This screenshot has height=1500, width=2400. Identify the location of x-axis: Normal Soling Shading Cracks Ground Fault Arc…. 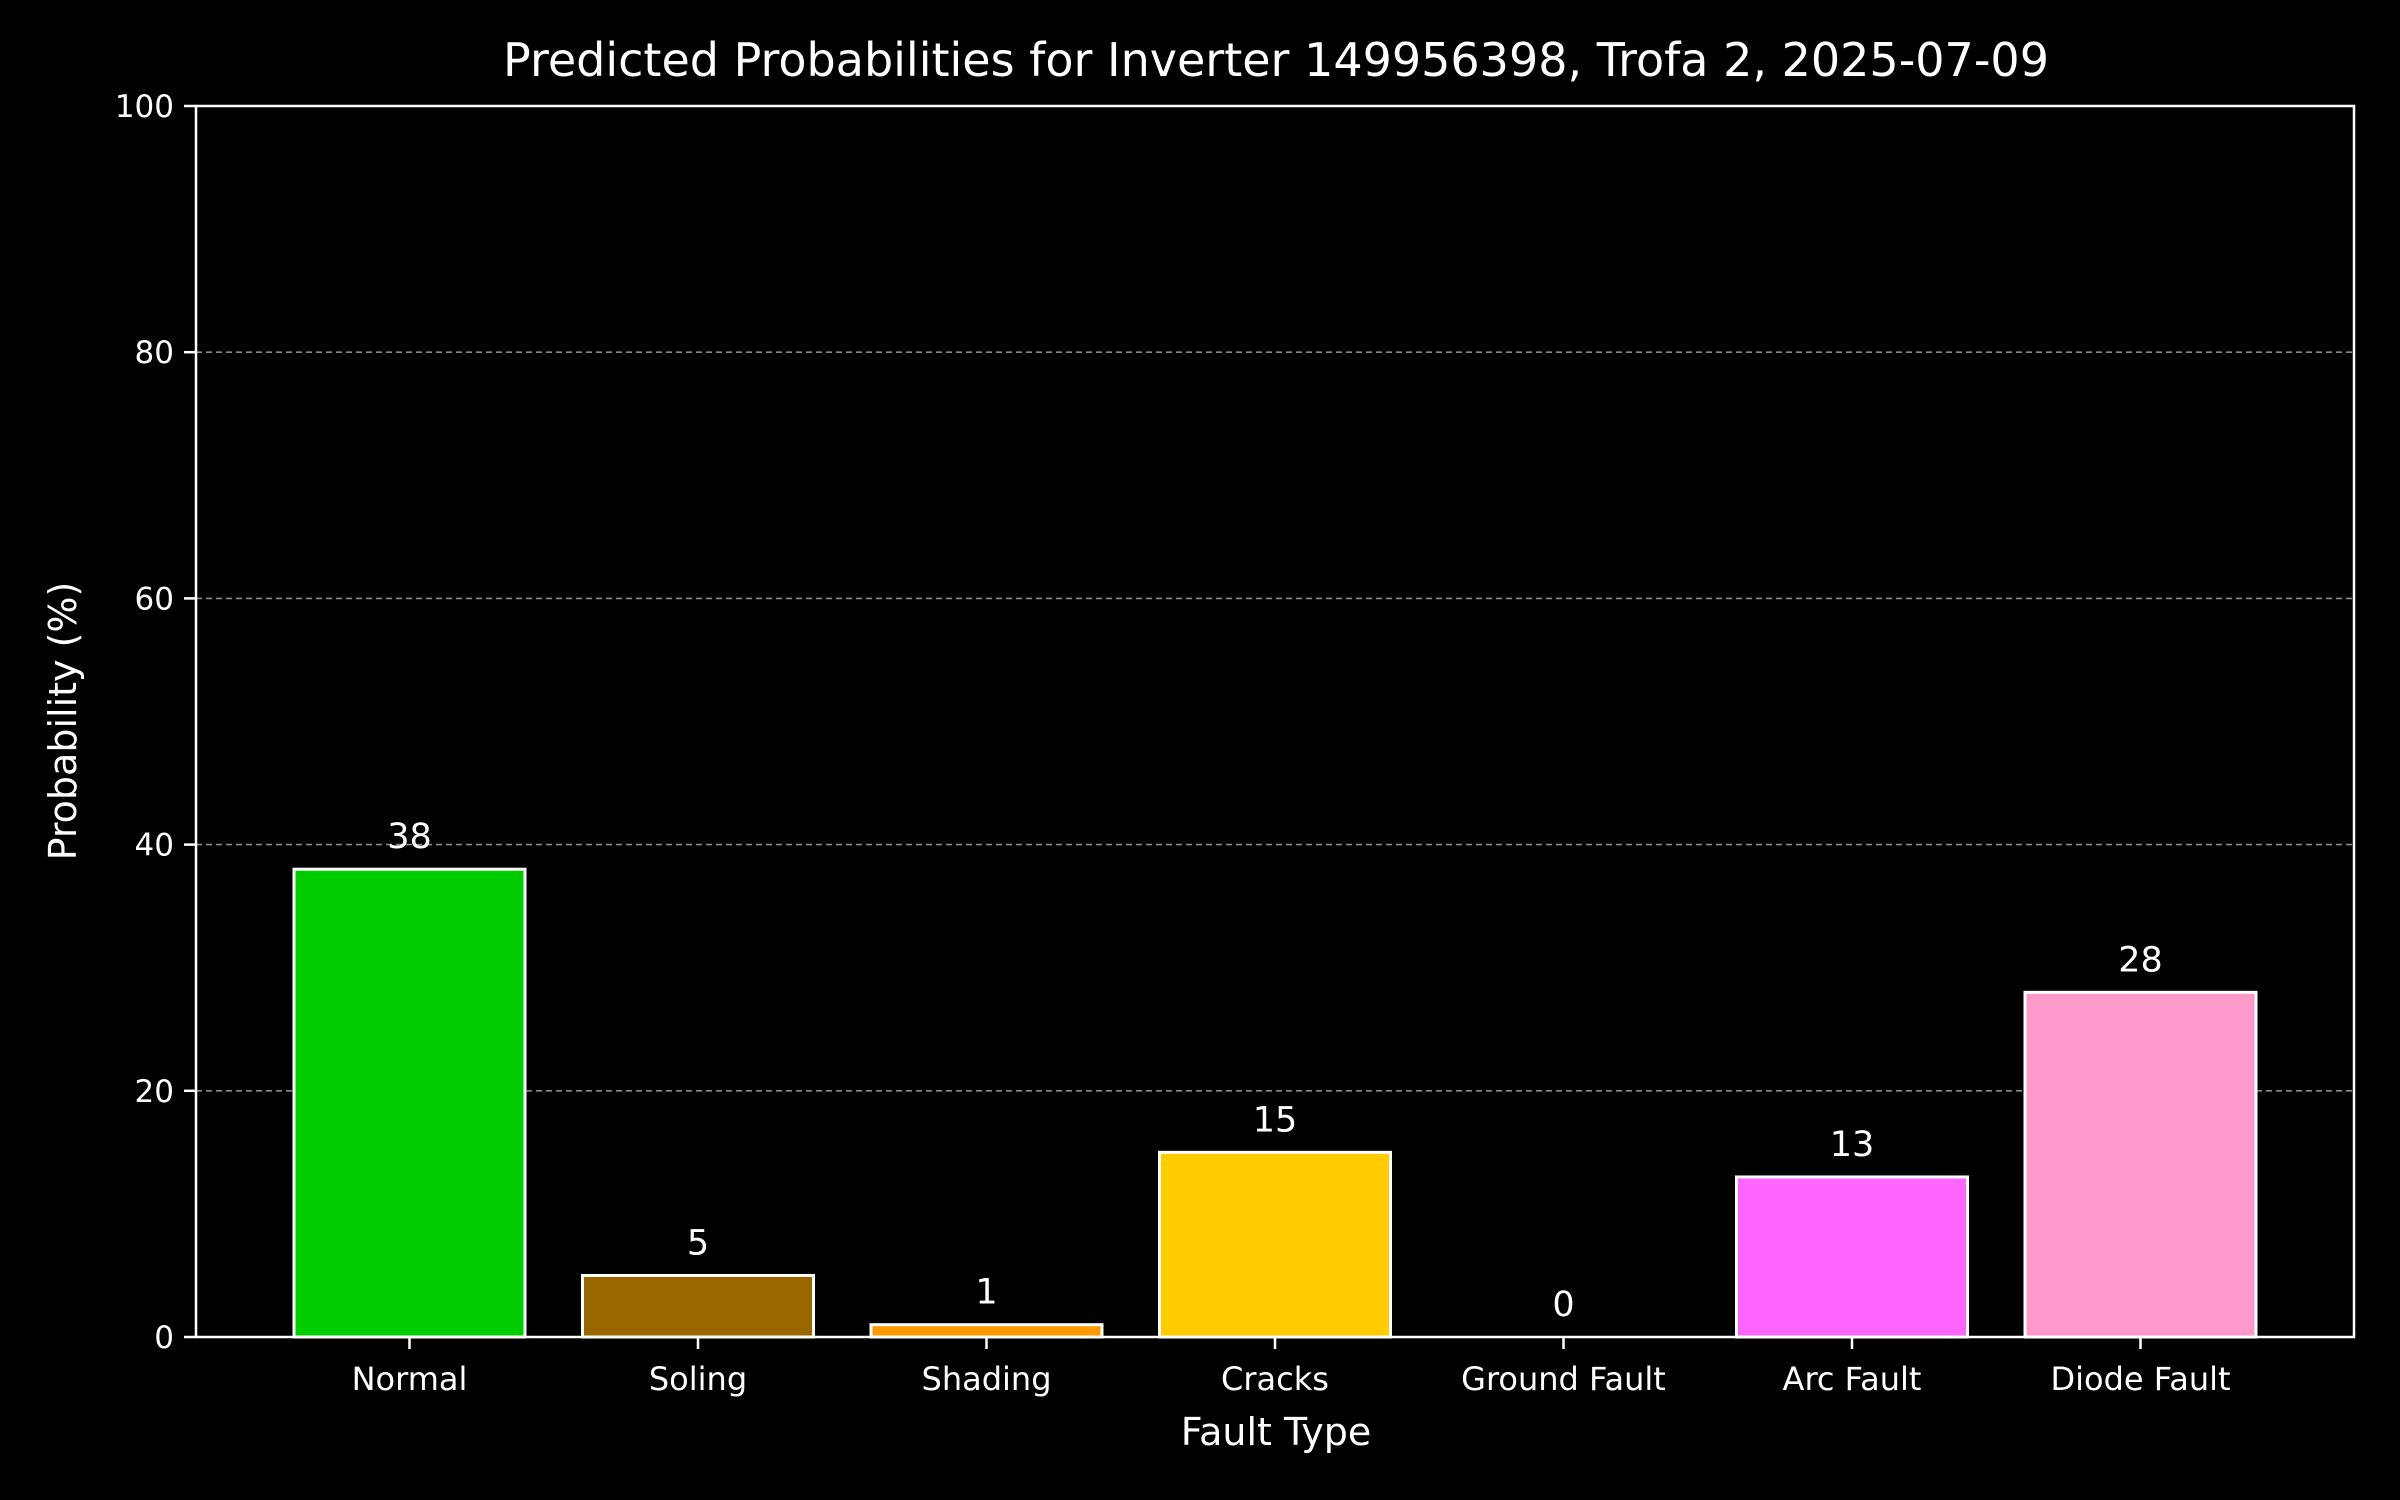
(1291, 1367).